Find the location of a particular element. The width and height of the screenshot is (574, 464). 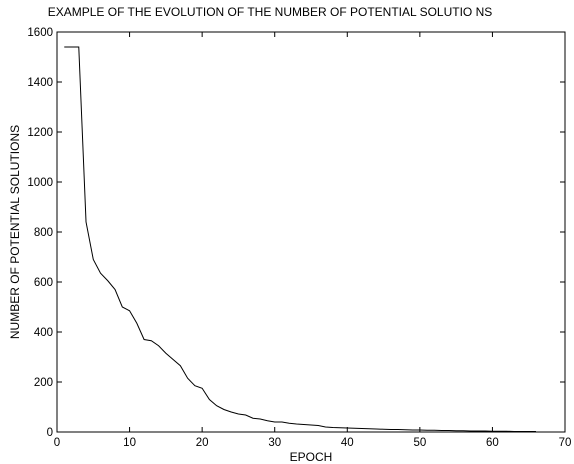

x-tick-label: 70 is located at coordinates (565, 443).